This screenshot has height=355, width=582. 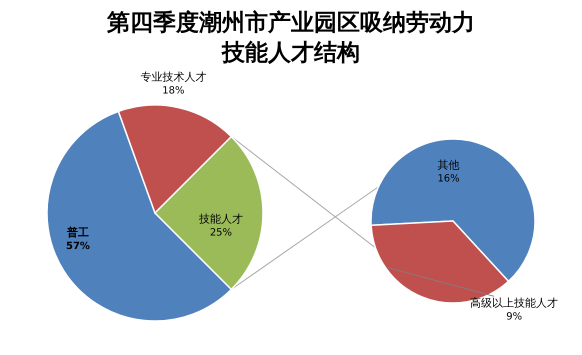 What do you see at coordinates (514, 303) in the screenshot?
I see `slice-label: 高级以上技能人才` at bounding box center [514, 303].